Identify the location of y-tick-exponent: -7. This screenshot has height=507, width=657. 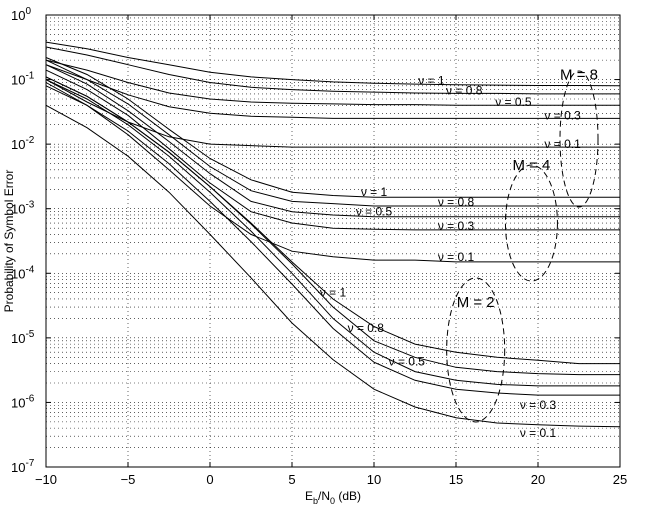
(29, 463).